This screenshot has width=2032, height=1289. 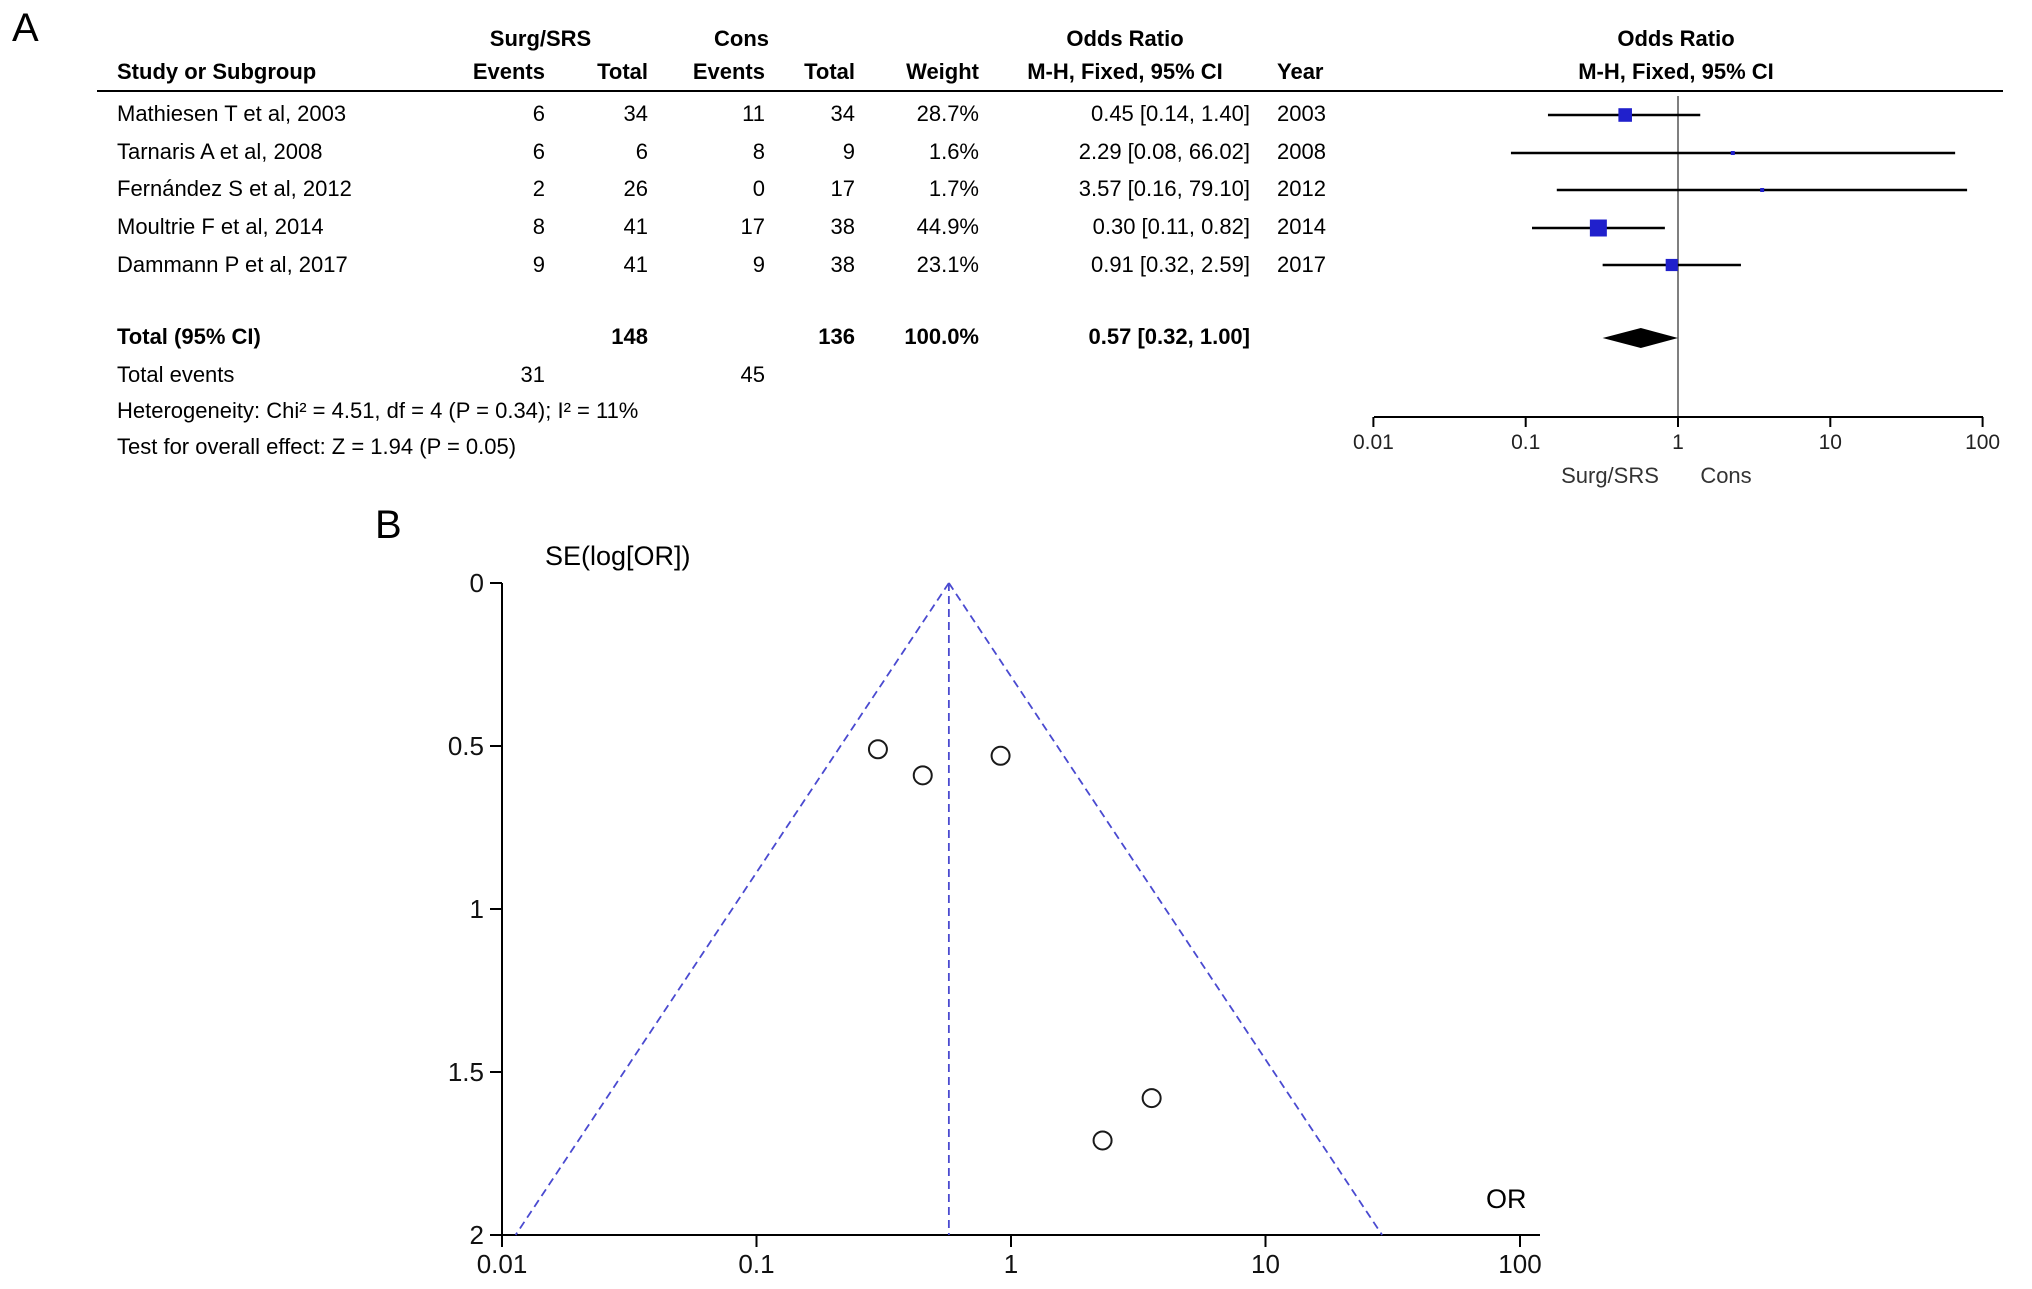 I want to click on funnel-y-axis-label: SE(log[OR]), so click(x=618, y=556).